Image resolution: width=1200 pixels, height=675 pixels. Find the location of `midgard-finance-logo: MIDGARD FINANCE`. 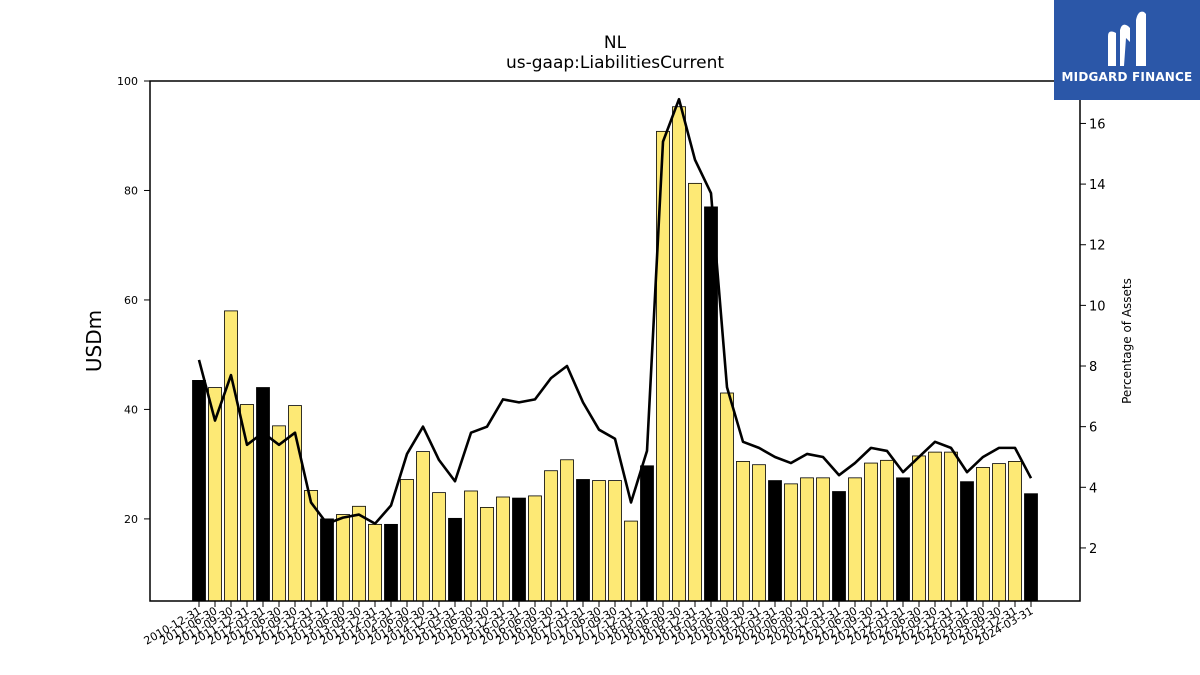

midgard-finance-logo: MIDGARD FINANCE is located at coordinates (1127, 50).